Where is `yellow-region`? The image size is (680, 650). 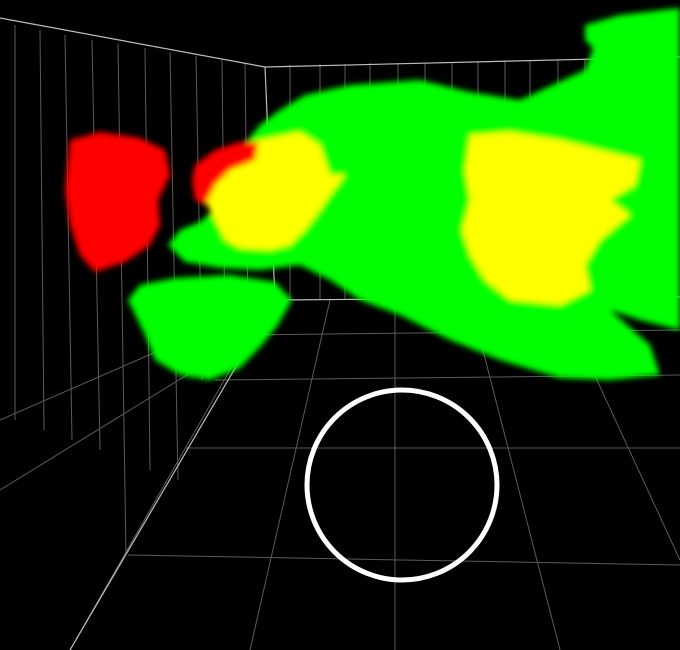
yellow-region is located at coordinates (551, 218).